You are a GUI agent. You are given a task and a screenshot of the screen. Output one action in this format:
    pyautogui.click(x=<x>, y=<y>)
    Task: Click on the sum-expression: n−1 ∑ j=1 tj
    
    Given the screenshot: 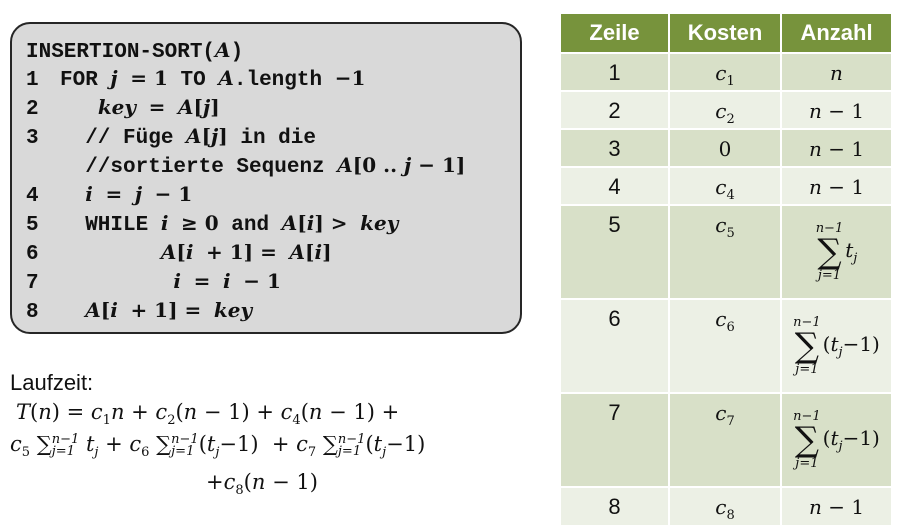 What is the action you would take?
    pyautogui.click(x=836, y=252)
    